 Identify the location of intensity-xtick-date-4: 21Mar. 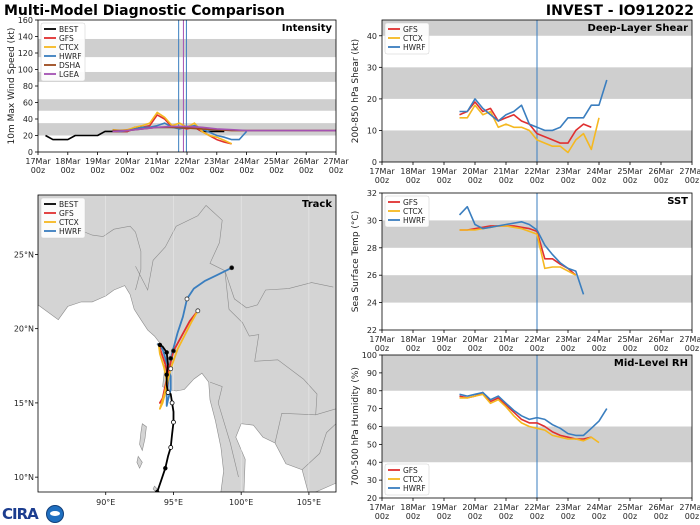
(158, 161).